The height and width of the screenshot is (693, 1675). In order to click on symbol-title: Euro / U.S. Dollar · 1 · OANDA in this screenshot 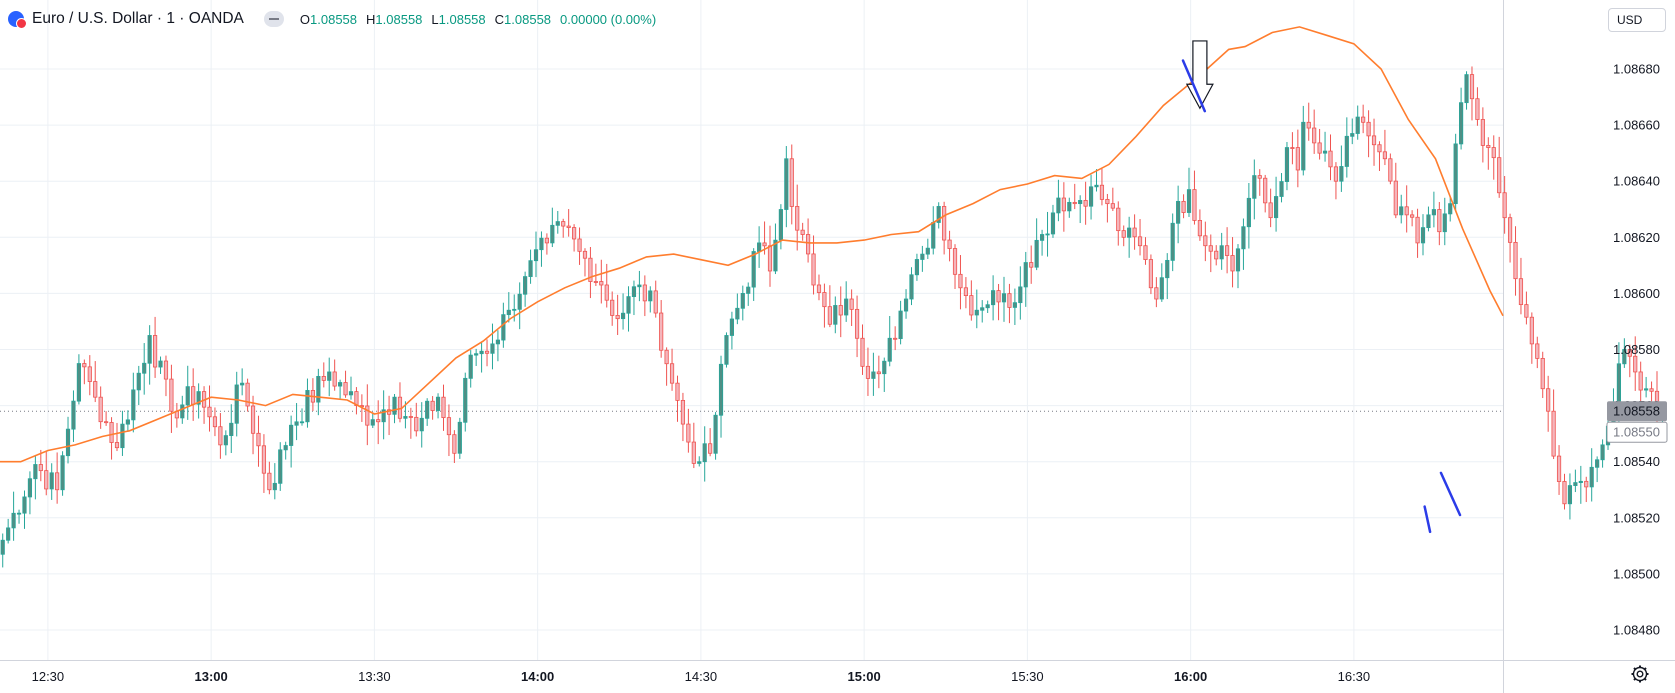, I will do `click(138, 18)`.